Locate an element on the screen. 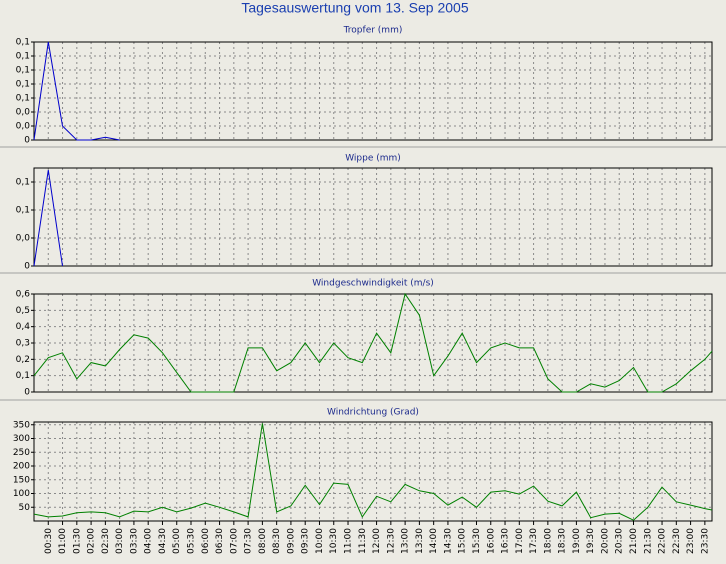 The width and height of the screenshot is (726, 564). y-tick-label: 350 is located at coordinates (21, 425).